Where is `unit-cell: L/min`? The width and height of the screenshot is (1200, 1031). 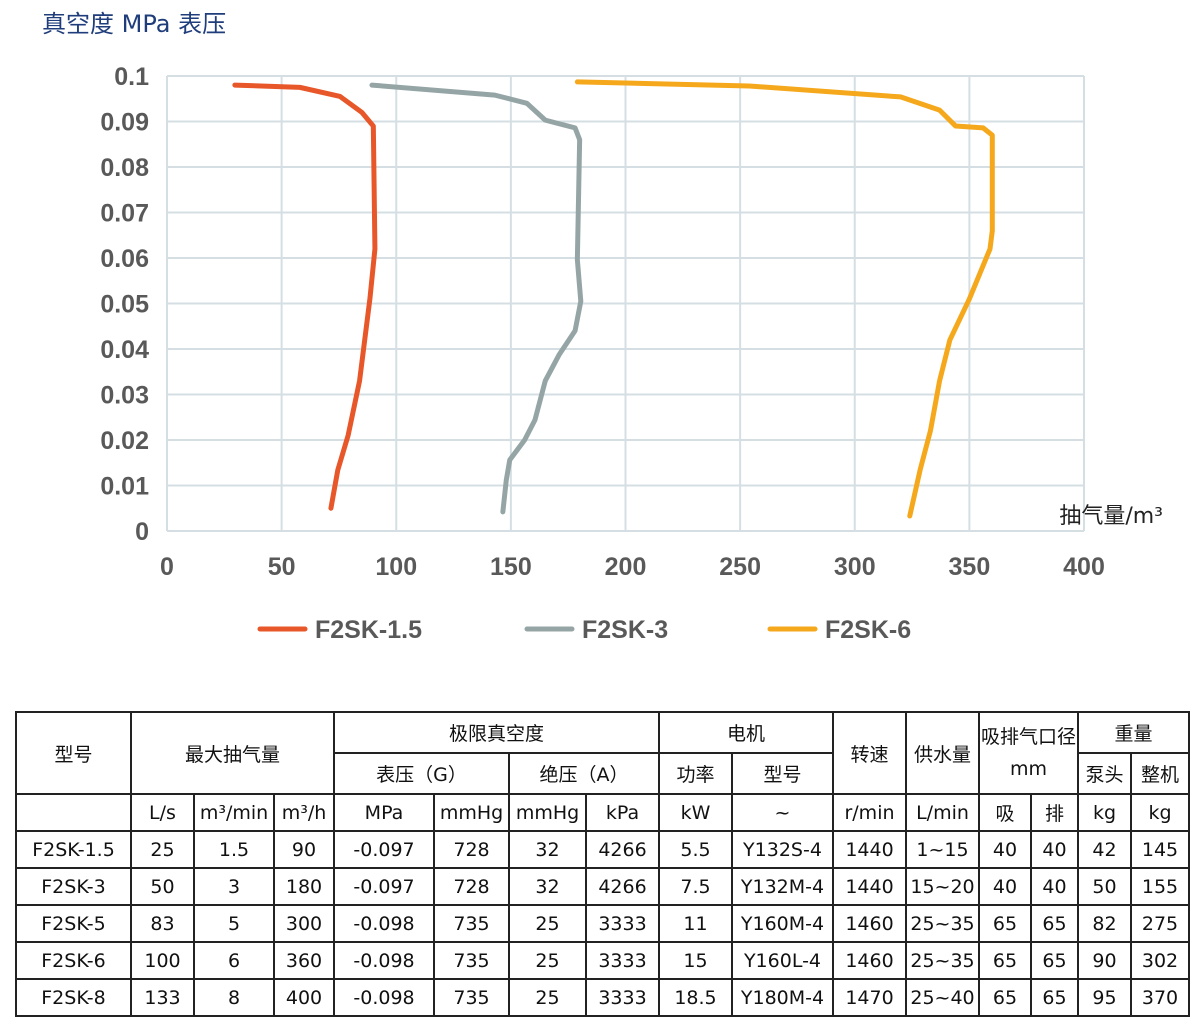 unit-cell: L/min is located at coordinates (942, 812).